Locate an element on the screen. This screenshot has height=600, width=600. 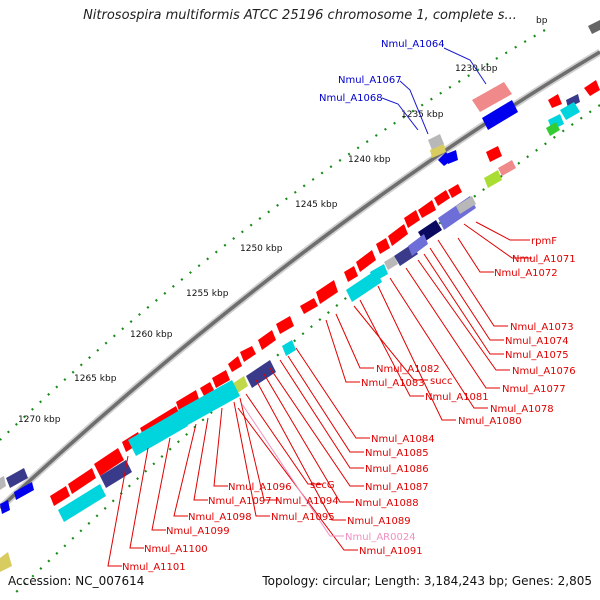
label-leaders-top is located at coordinates (434, 91).